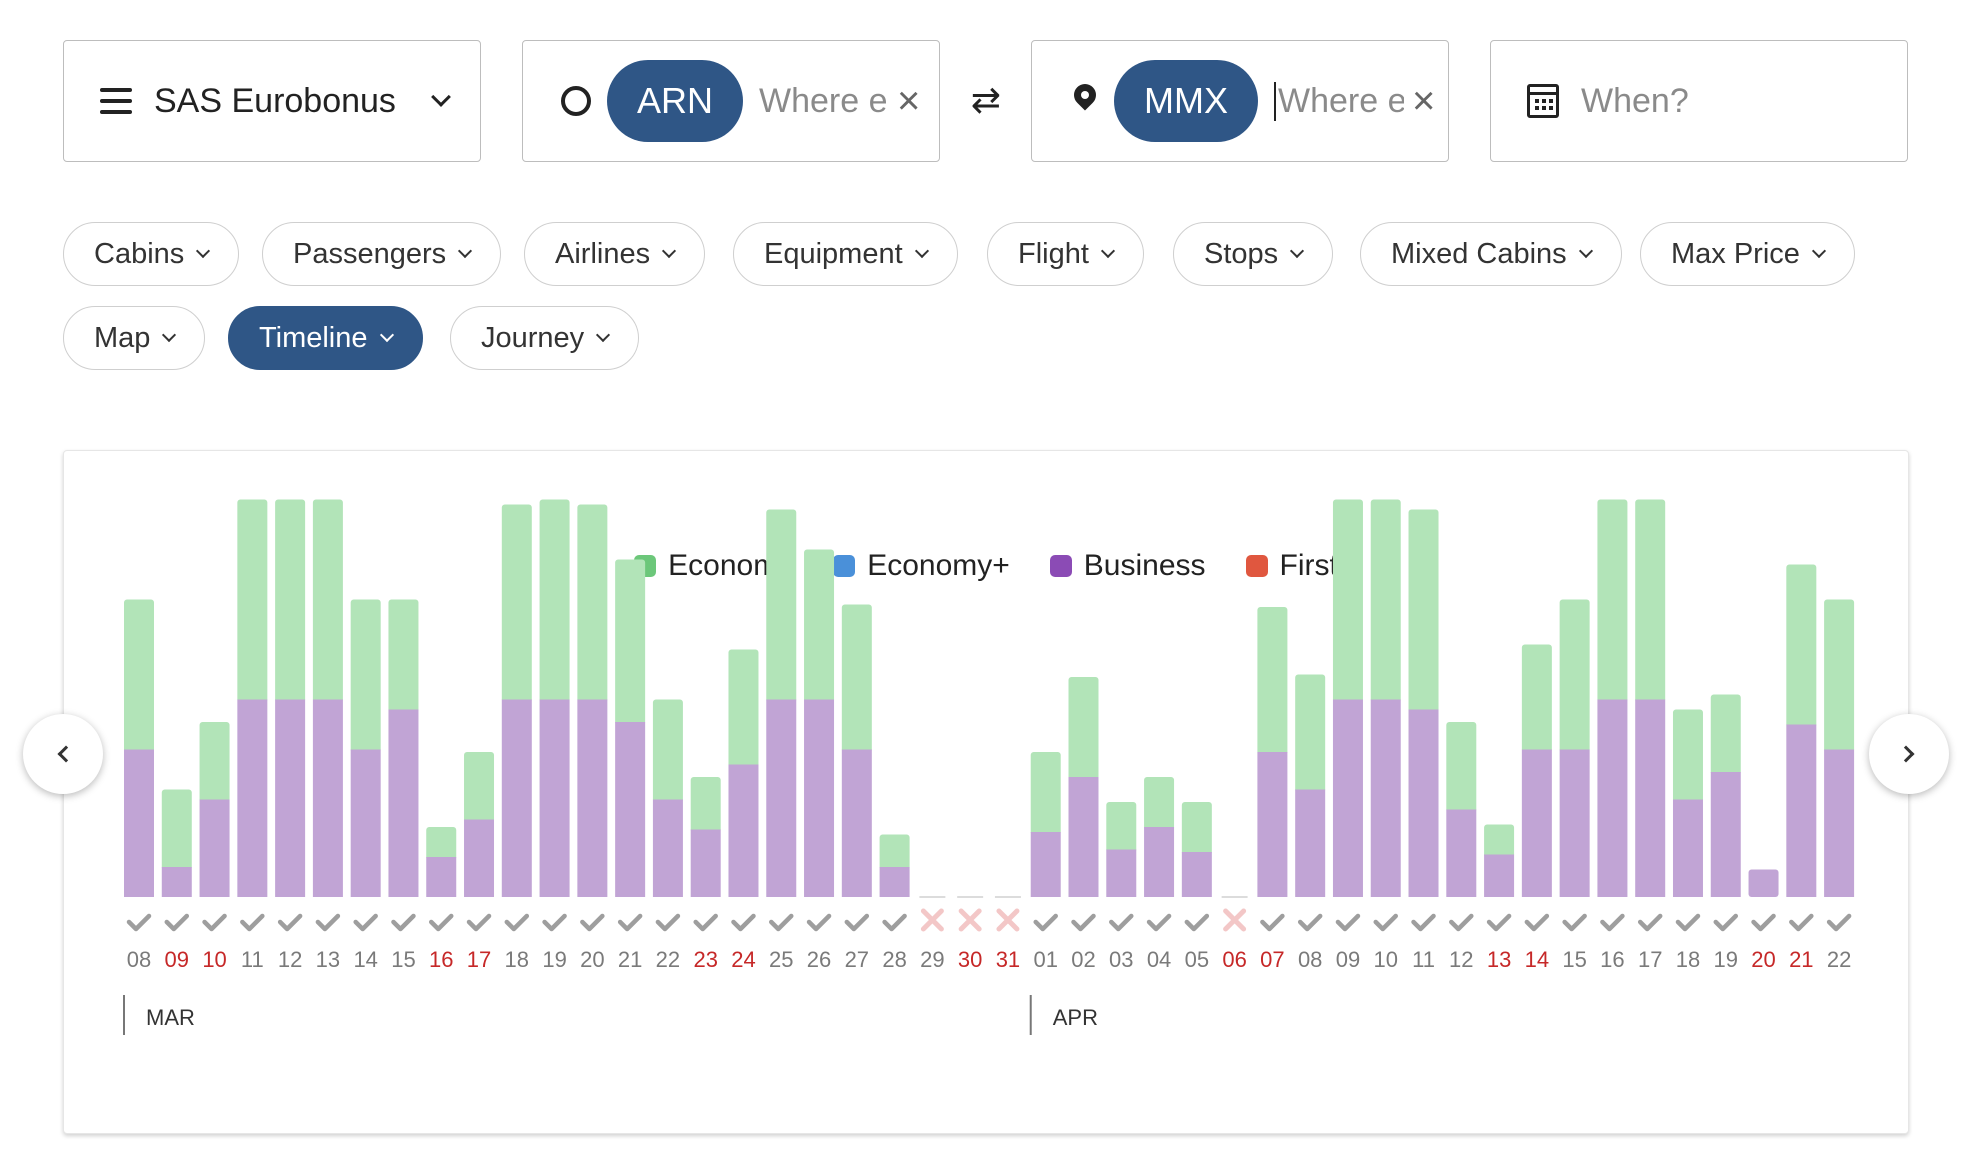 This screenshot has height=1174, width=1976. Describe the element at coordinates (1699, 101) in the screenshot. I see `date-field: When?` at that location.